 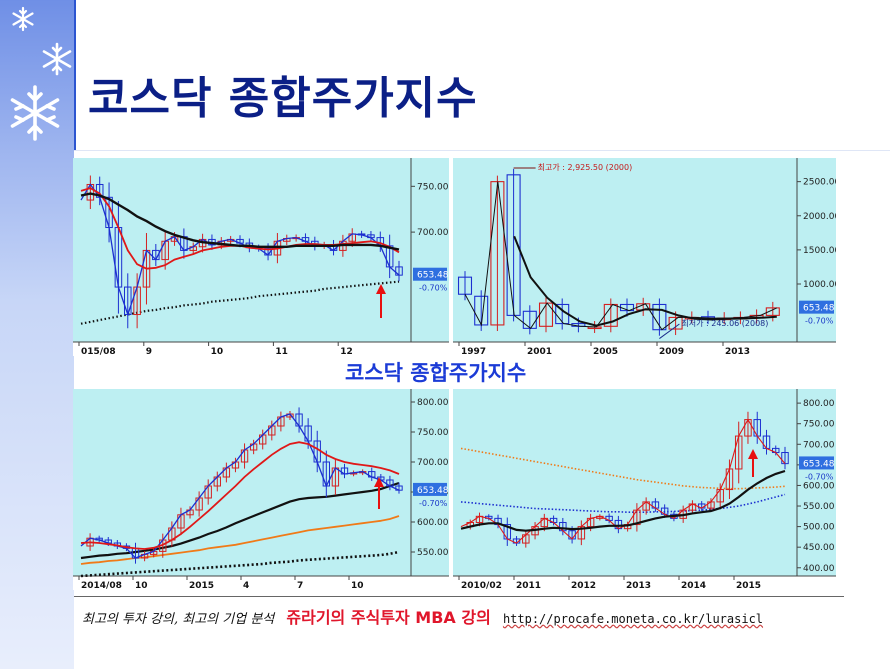 I want to click on x-tick-label: 2014/08, so click(x=101, y=585).